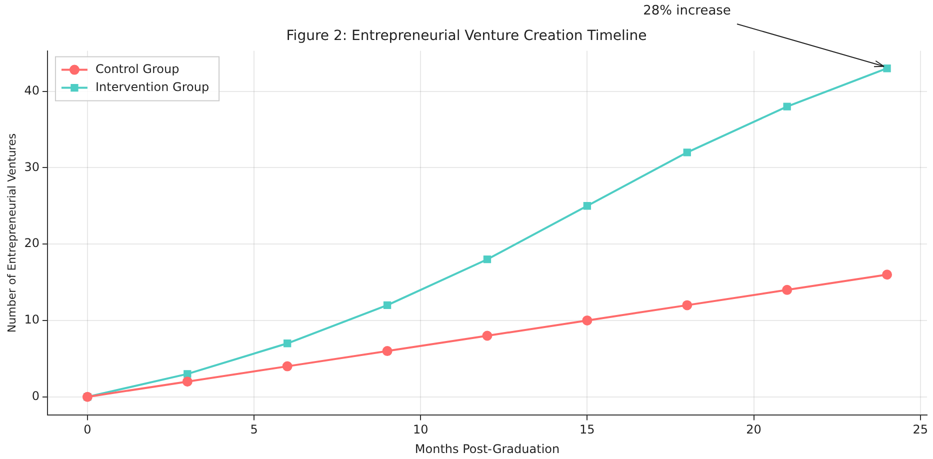 This screenshot has width=933, height=459. What do you see at coordinates (466, 36) in the screenshot?
I see `chart-title: Figure 2: Entrepreneurial Venture Creation Timeline` at bounding box center [466, 36].